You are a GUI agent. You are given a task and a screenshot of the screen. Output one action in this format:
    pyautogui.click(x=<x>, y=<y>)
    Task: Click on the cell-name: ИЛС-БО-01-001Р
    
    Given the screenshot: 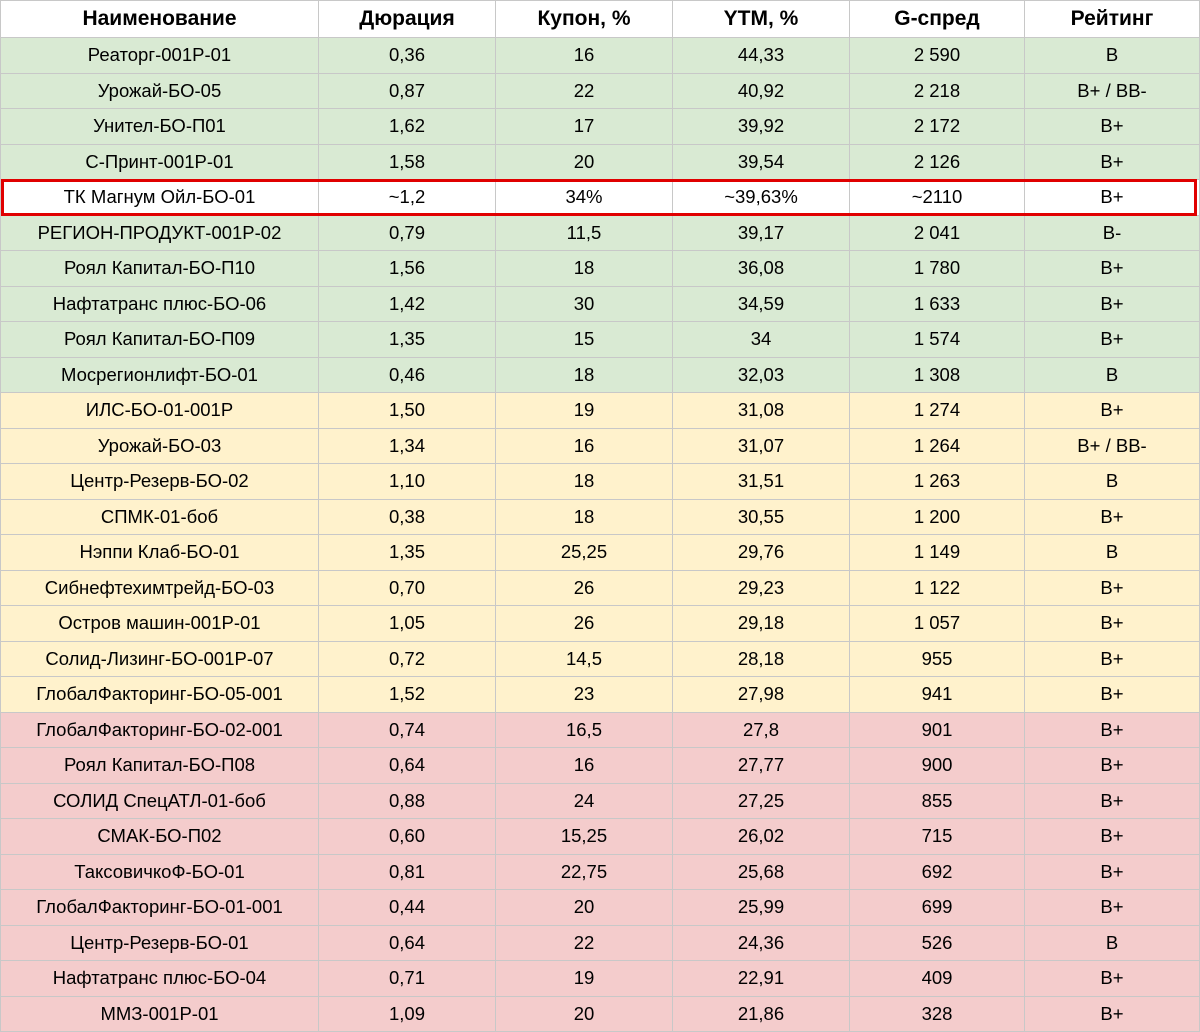 What is the action you would take?
    pyautogui.click(x=159, y=410)
    